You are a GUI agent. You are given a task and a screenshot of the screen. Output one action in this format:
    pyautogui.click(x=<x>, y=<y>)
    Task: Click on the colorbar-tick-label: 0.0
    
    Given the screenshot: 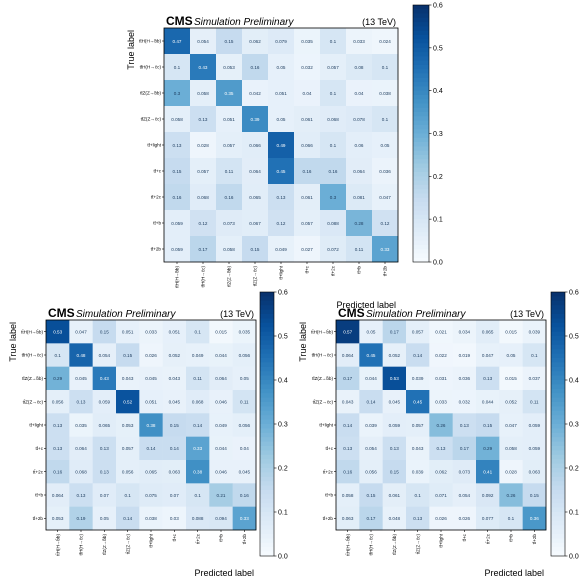 What is the action you would take?
    pyautogui.click(x=438, y=263)
    